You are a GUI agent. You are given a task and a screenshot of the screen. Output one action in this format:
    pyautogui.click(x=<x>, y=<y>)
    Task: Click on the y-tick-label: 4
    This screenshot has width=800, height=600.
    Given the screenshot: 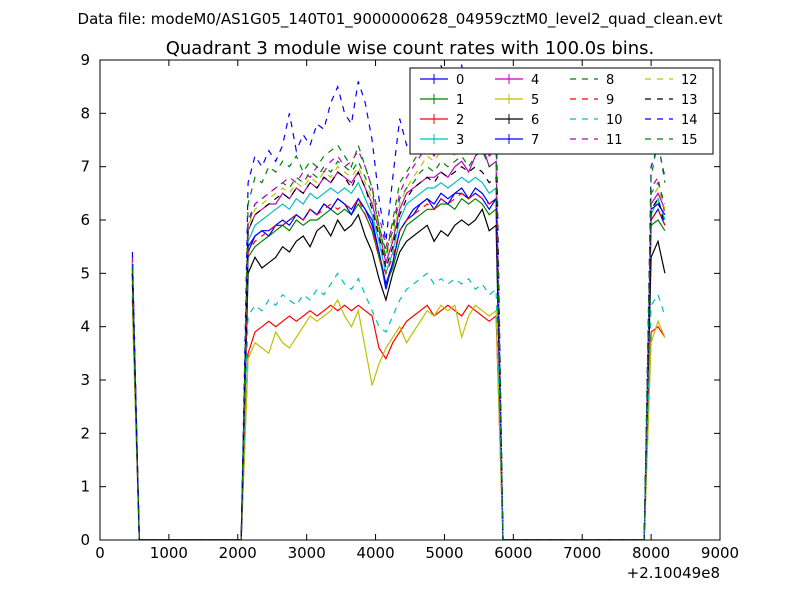 What is the action you would take?
    pyautogui.click(x=85, y=327)
    